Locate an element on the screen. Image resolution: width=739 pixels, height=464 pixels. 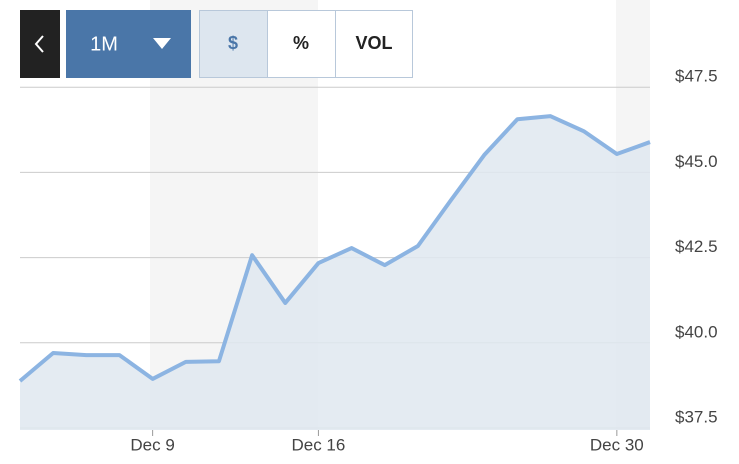
dropdown-icon is located at coordinates (162, 43).